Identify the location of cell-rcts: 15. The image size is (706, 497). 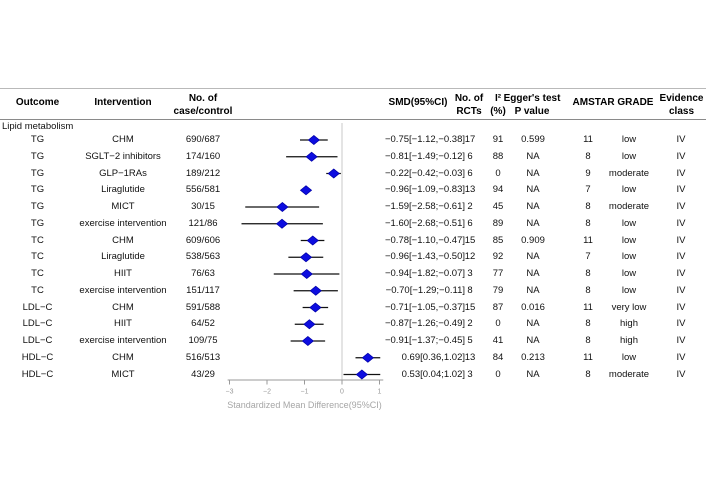
(470, 307).